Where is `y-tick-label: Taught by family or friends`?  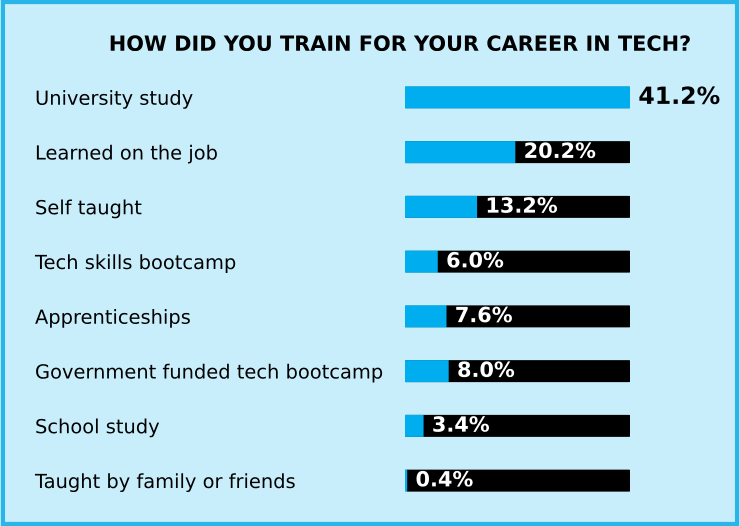 y-tick-label: Taught by family or friends is located at coordinates (164, 482).